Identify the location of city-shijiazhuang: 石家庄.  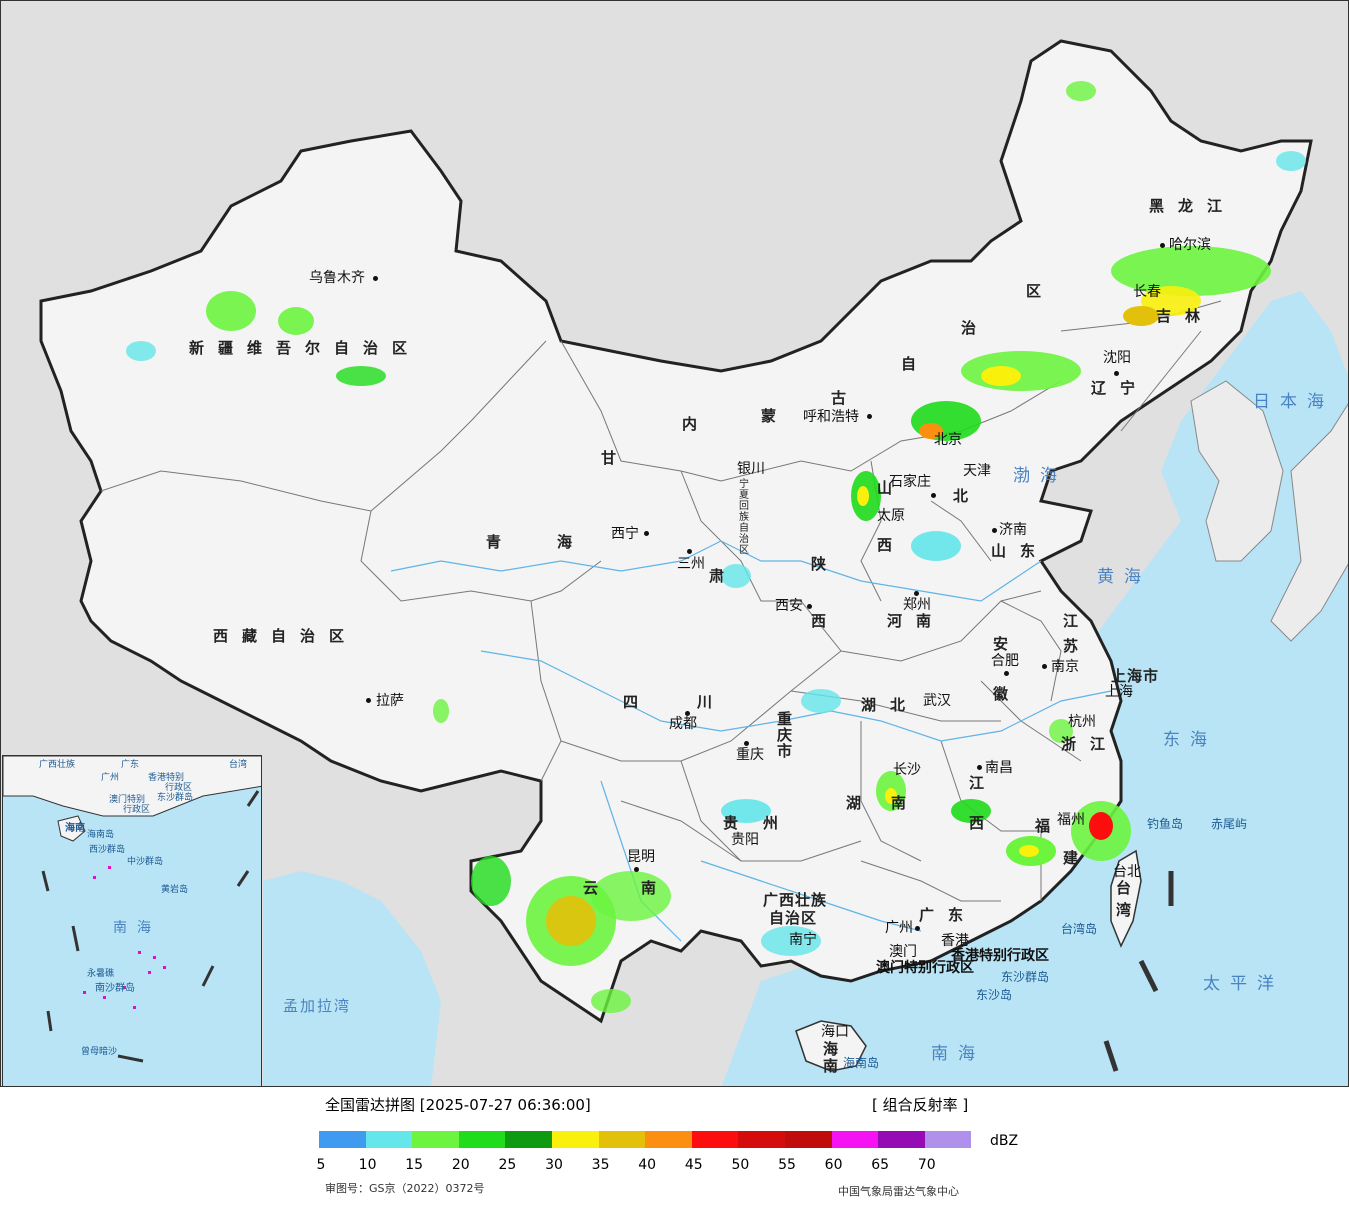
(910, 482).